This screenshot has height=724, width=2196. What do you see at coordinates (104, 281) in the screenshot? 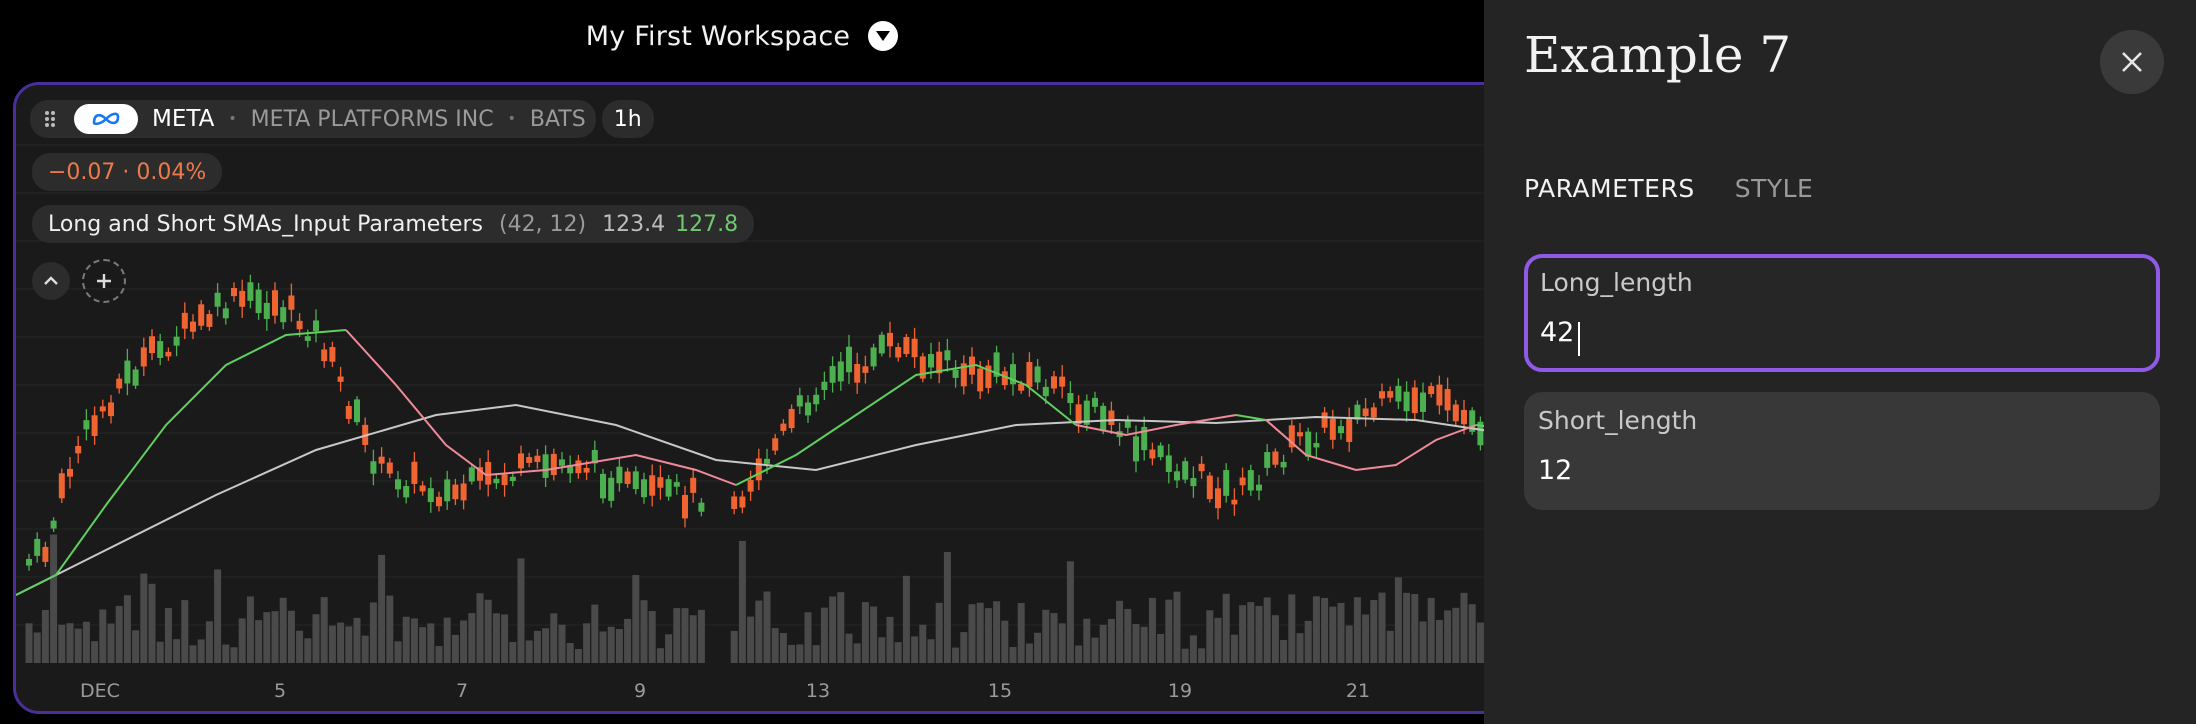
I see `plus-icon` at bounding box center [104, 281].